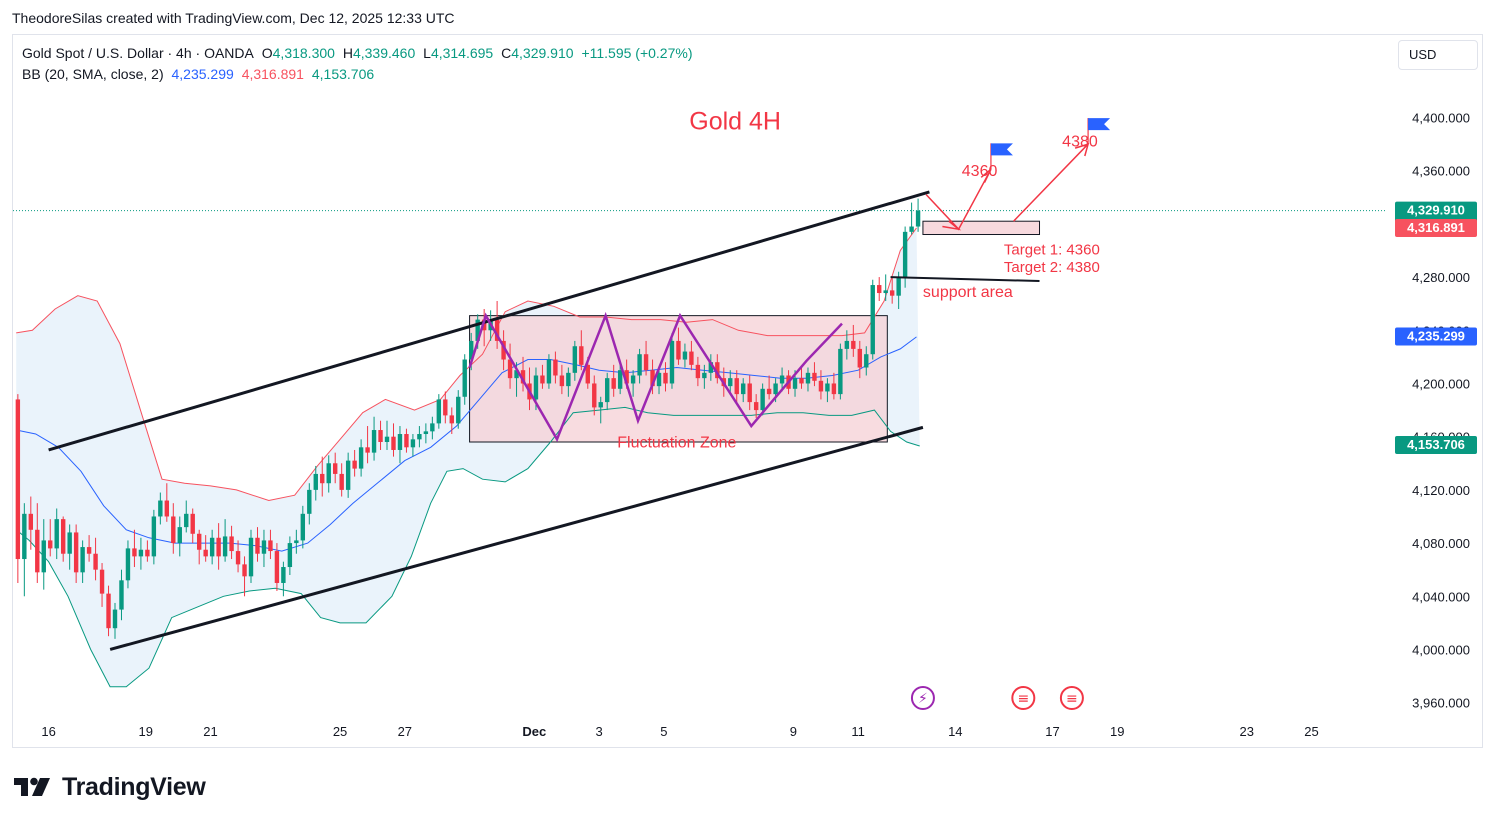 The image size is (1496, 824). I want to click on currency-button: USD, so click(1438, 55).